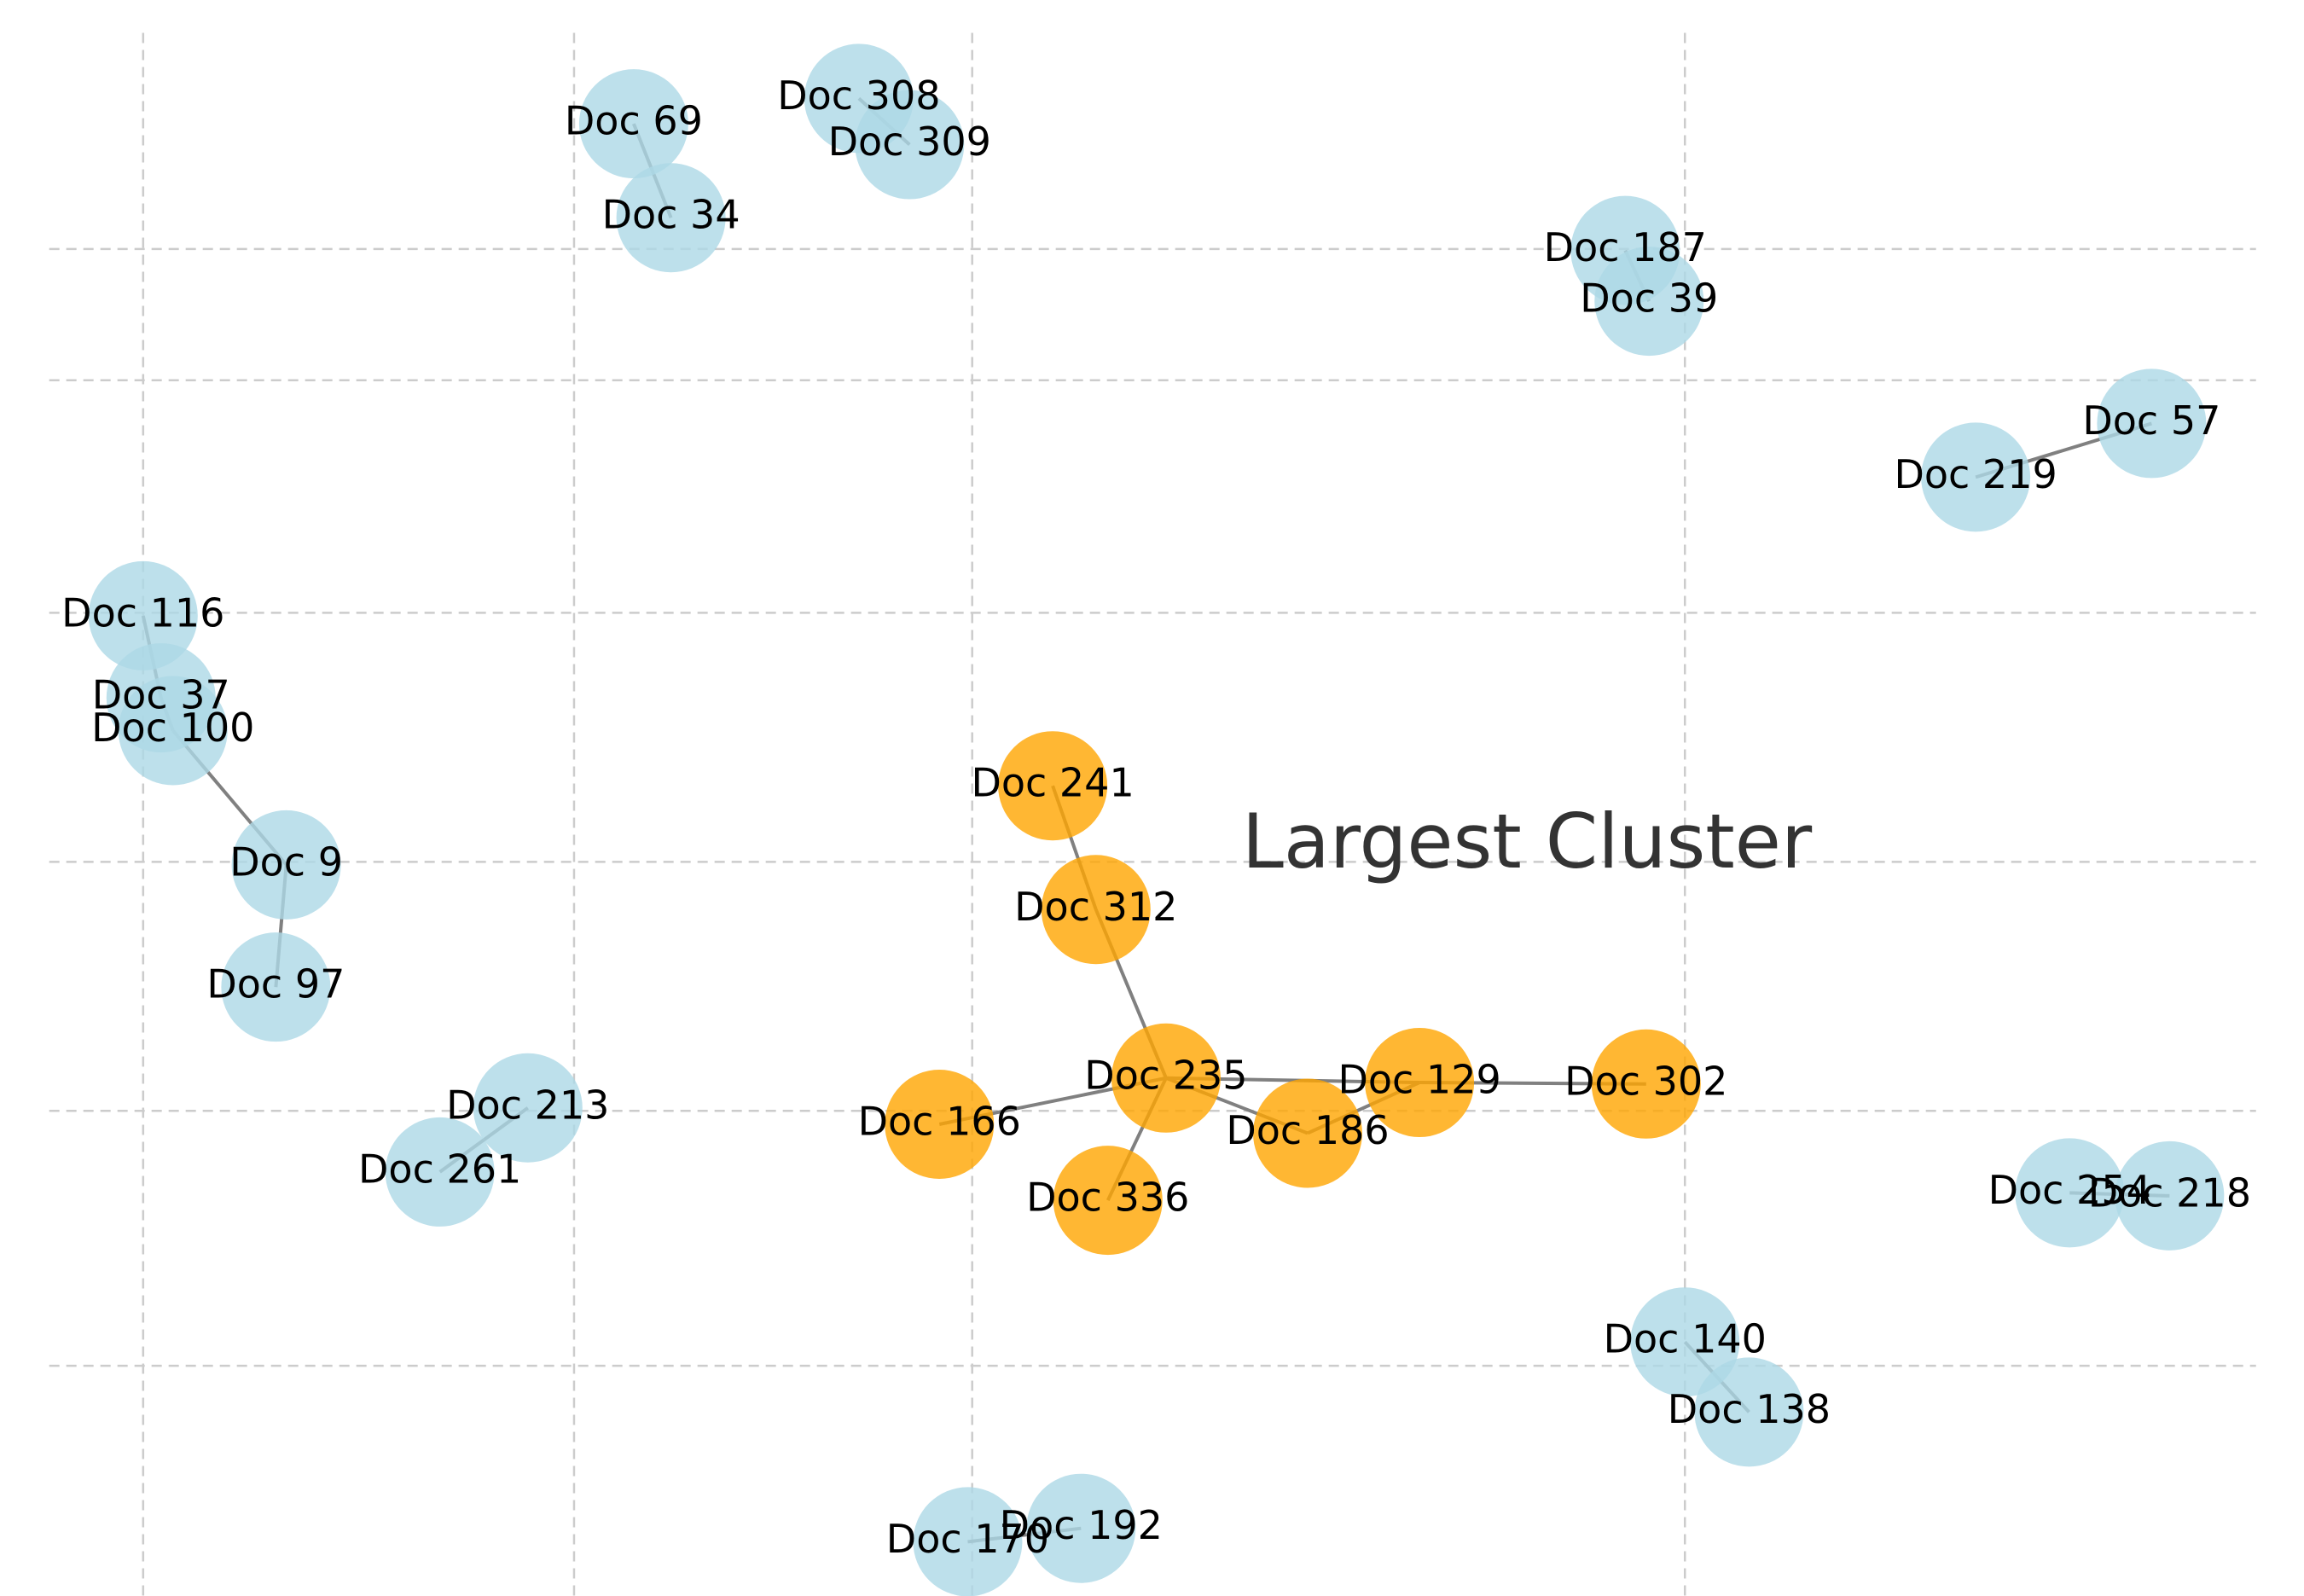 This screenshot has height=1596, width=2304. I want to click on cluster-annotation: Largest Cluster, so click(1527, 841).